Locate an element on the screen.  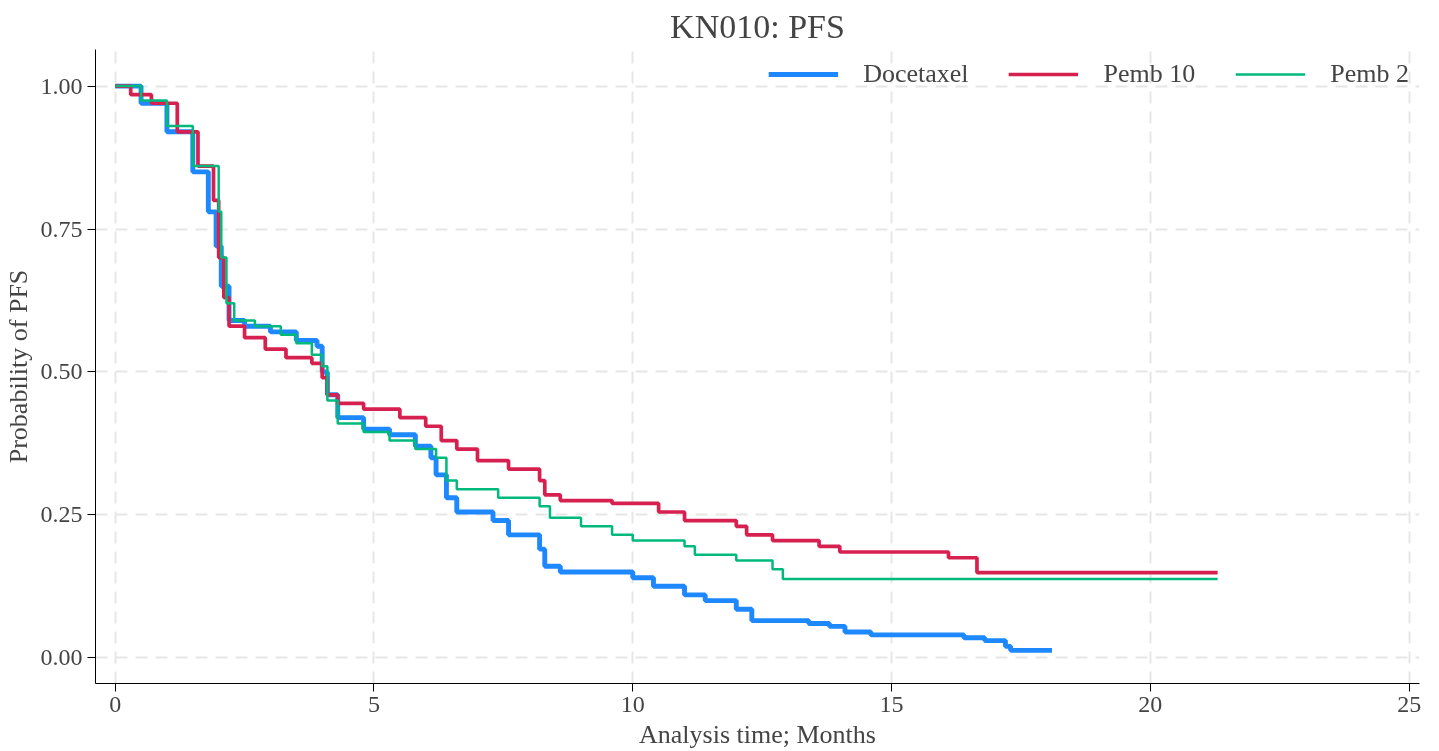
y-tick-label: 0.25 is located at coordinates (61, 514).